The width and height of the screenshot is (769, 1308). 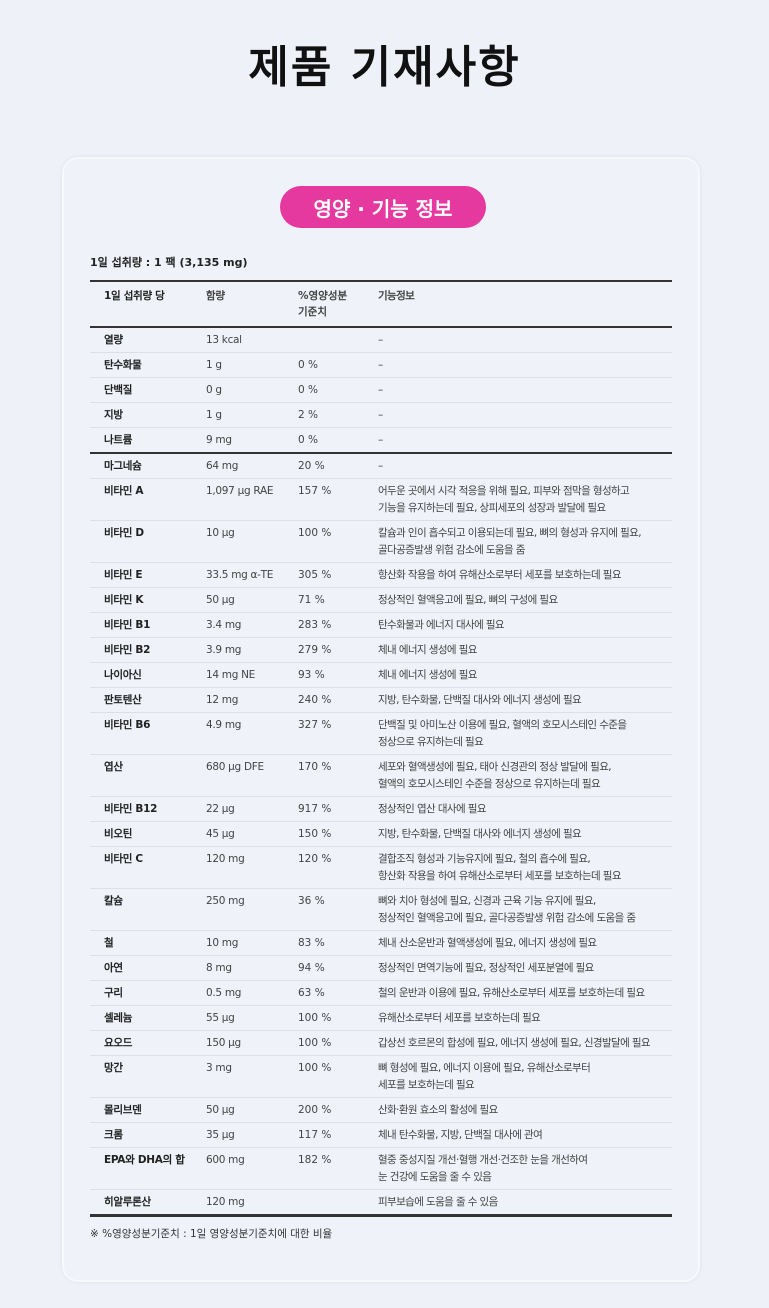 What do you see at coordinates (315, 650) in the screenshot?
I see `nutrient-daily-value: 279 %` at bounding box center [315, 650].